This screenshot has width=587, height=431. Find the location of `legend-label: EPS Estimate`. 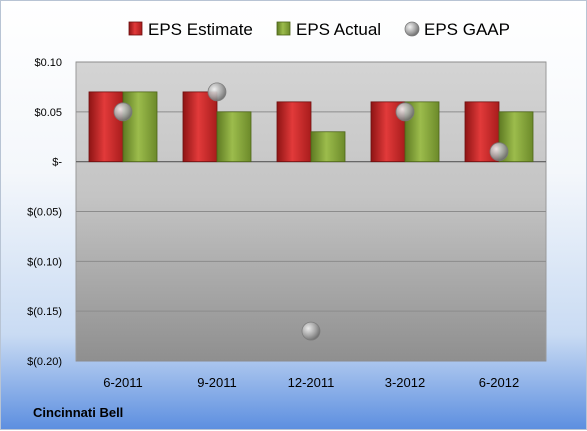

legend-label: EPS Estimate is located at coordinates (200, 29).